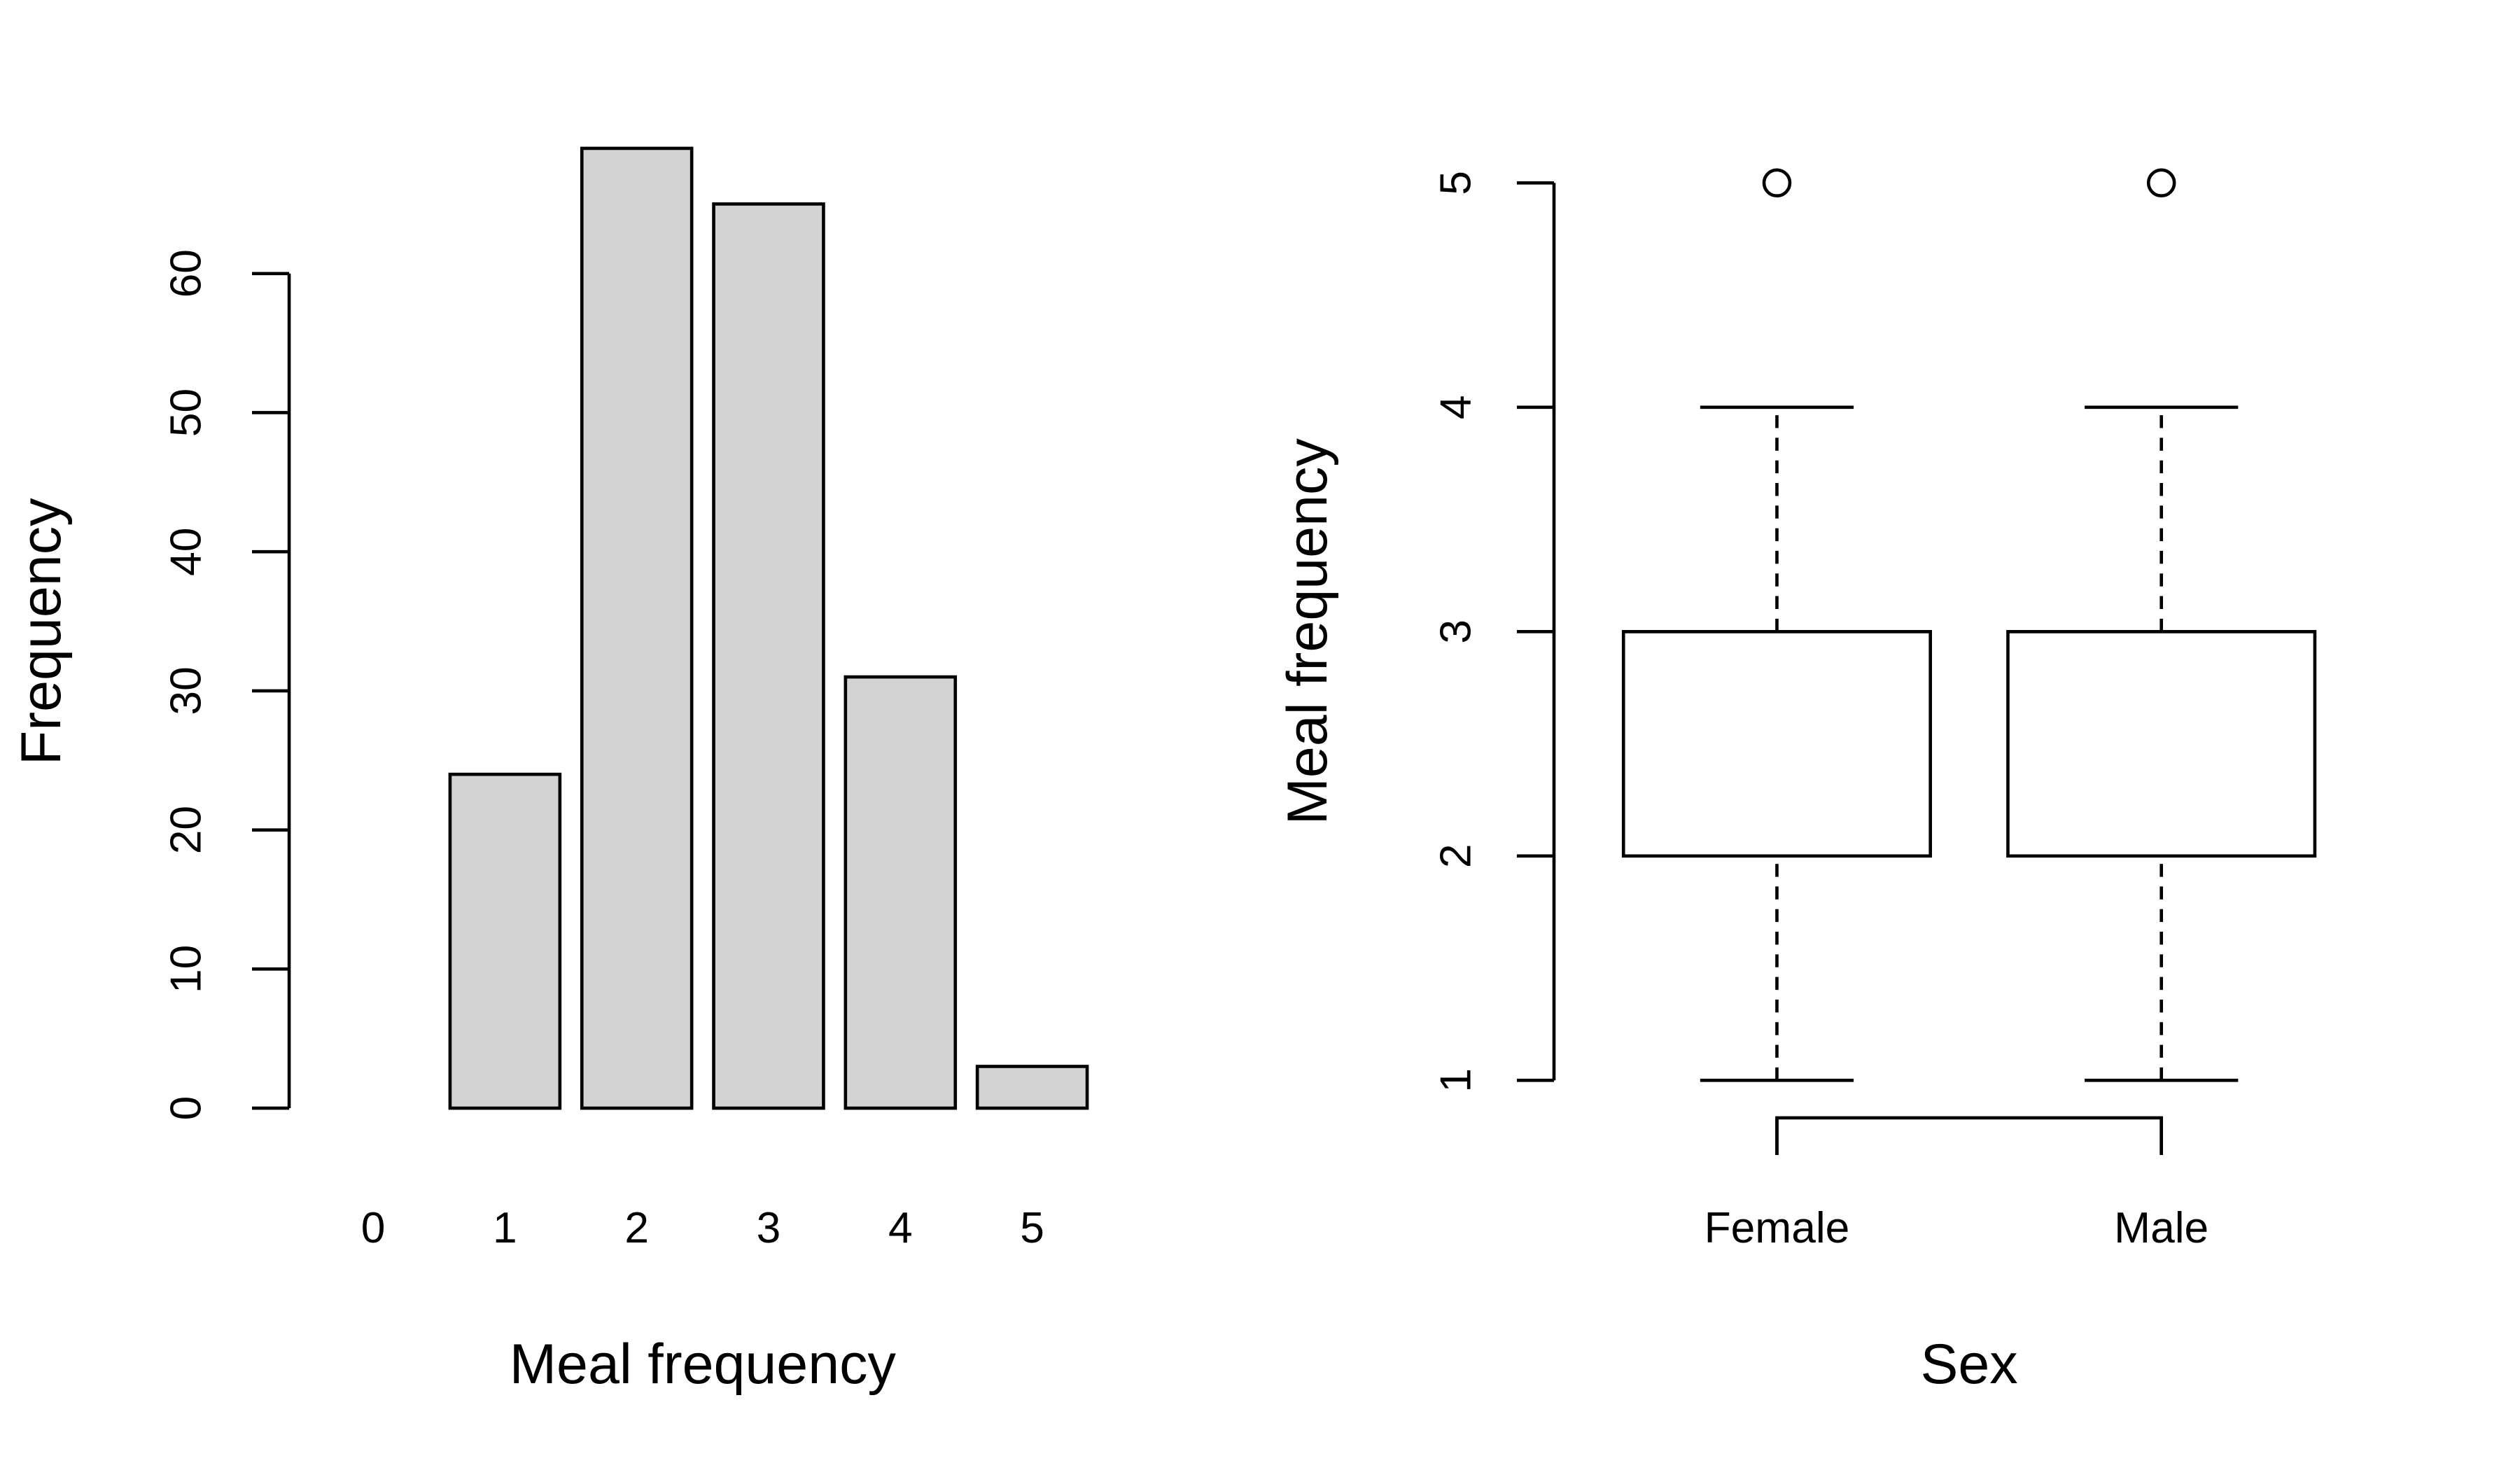 The width and height of the screenshot is (2520, 1470). Describe the element at coordinates (505, 1228) in the screenshot. I see `x-tick-label: 1` at that location.